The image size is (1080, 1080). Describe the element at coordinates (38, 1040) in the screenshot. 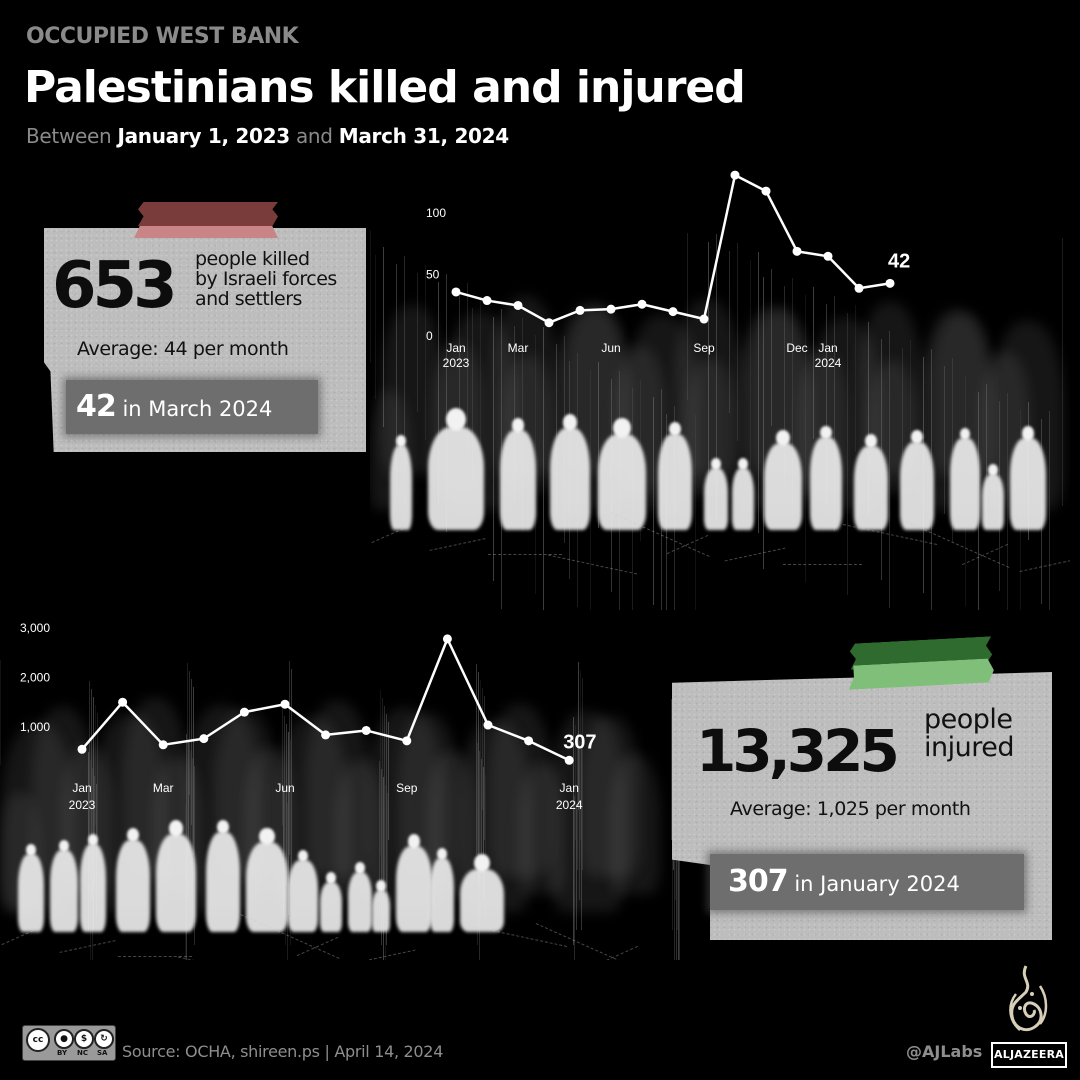

I see `cc-icon: cc` at that location.